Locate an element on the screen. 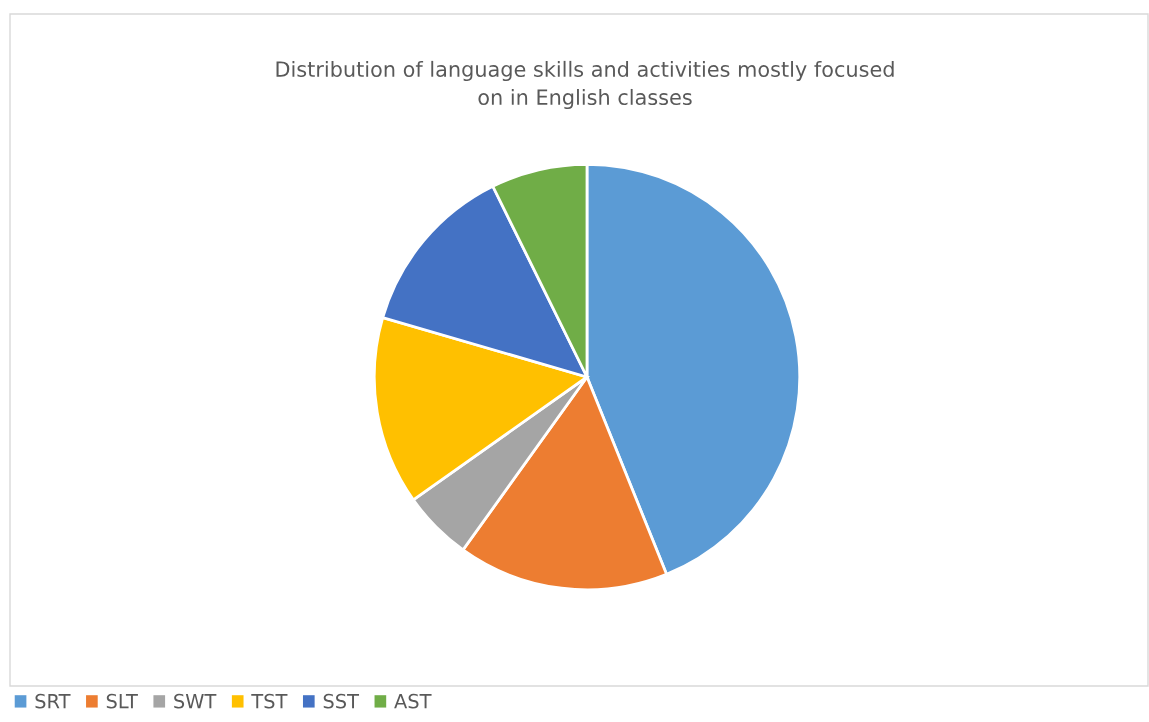  legend-label: TST is located at coordinates (269, 701).